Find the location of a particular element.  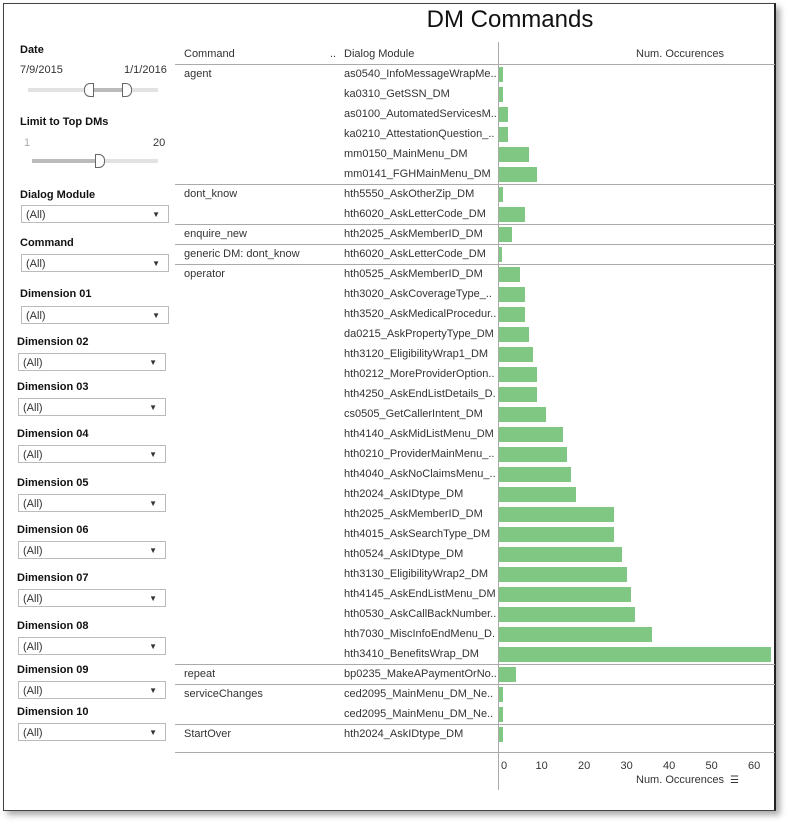

header-dialog-module: Dialog Module is located at coordinates (379, 54).